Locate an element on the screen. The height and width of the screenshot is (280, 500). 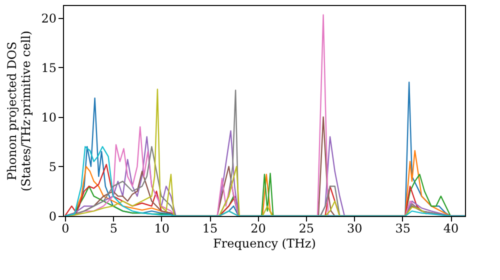
x-tick-label: 5 is located at coordinates (114, 229).